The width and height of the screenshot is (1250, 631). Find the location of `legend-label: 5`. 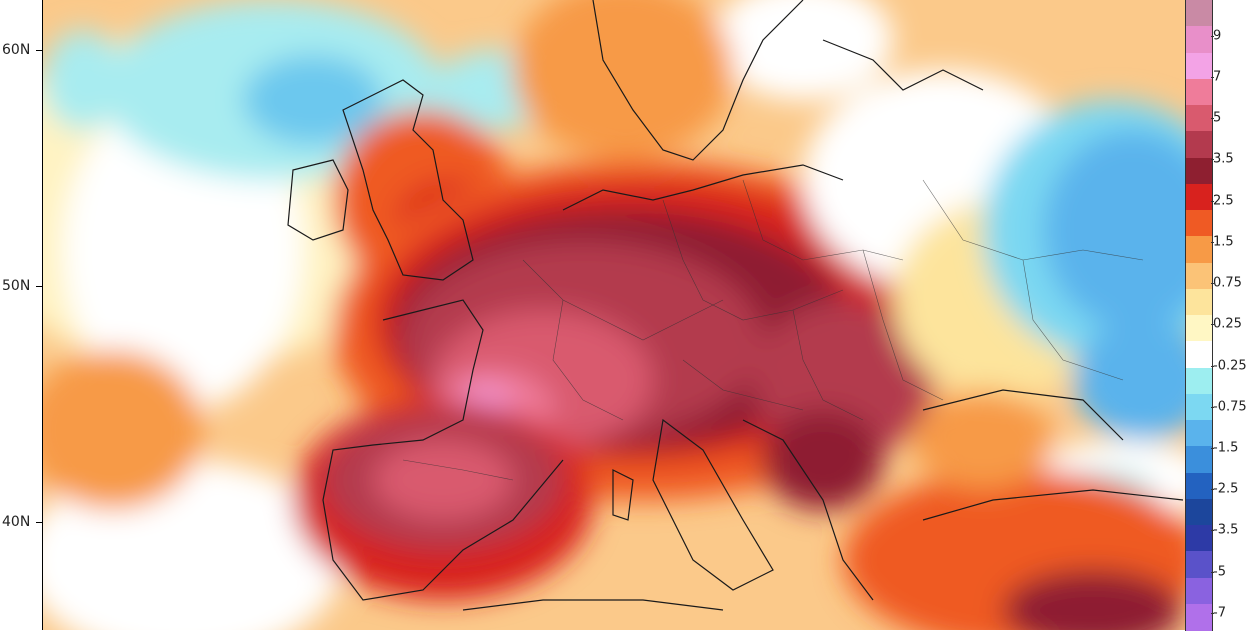

legend-label: 5 is located at coordinates (1217, 118).